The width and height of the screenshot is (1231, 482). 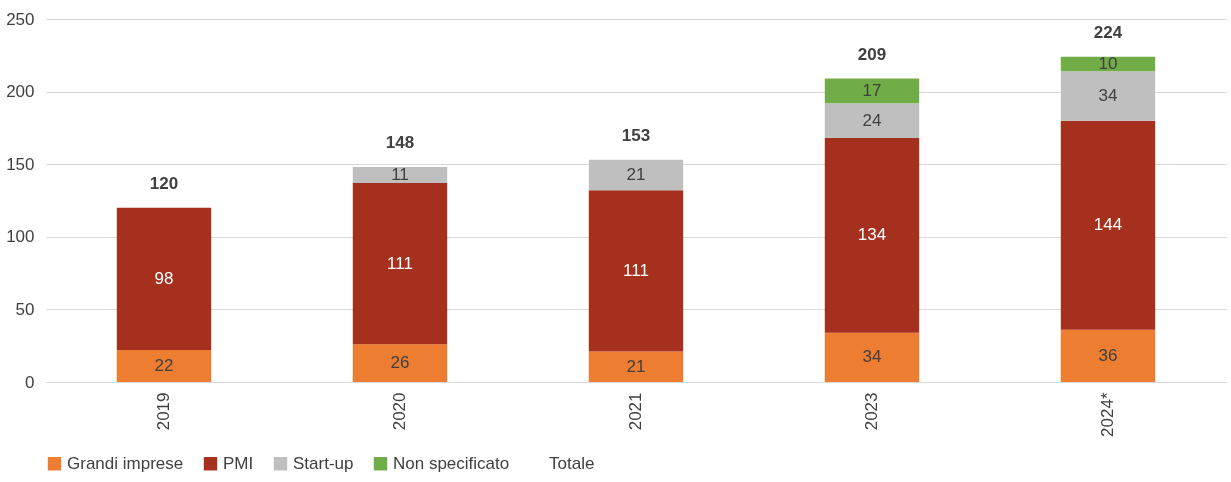 I want to click on x-tick-label: 2021, so click(x=635, y=411).